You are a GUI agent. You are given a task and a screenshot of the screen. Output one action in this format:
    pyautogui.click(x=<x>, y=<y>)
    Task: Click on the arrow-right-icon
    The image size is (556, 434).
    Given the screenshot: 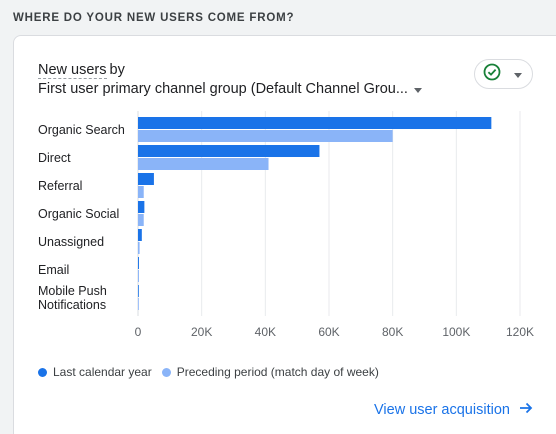 What is the action you would take?
    pyautogui.click(x=526, y=410)
    